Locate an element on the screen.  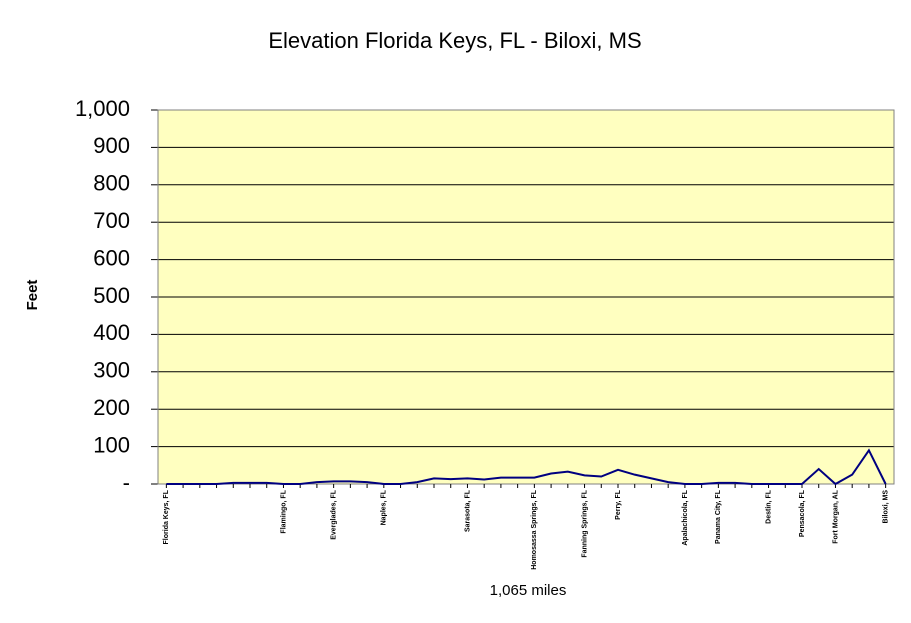
y-tick-label: 500 is located at coordinates (111, 295).